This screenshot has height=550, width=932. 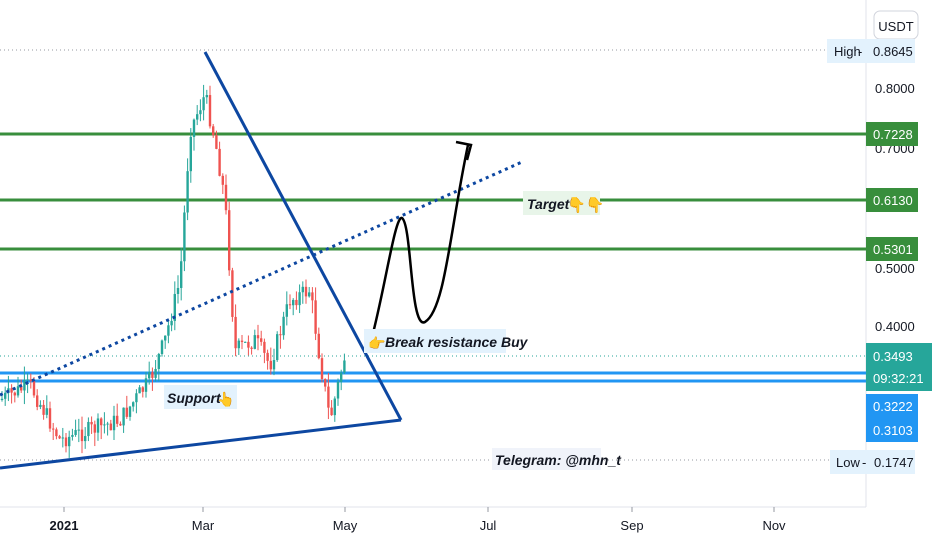 What do you see at coordinates (194, 398) in the screenshot?
I see `support-label: Support` at bounding box center [194, 398].